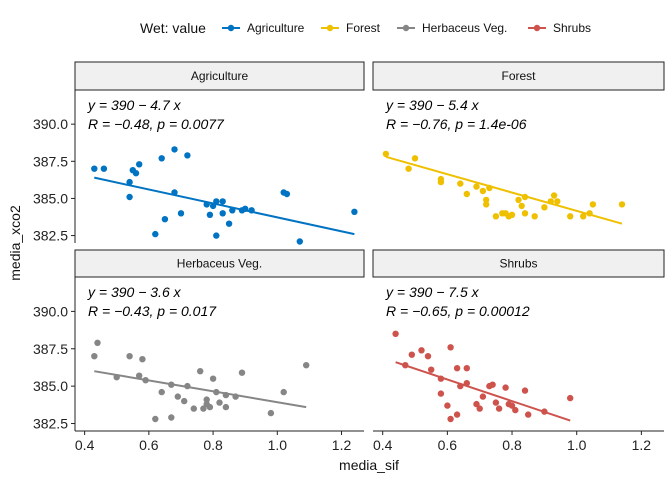  I want to click on x-tick-label-0-0.8: 0.8, so click(213, 445).